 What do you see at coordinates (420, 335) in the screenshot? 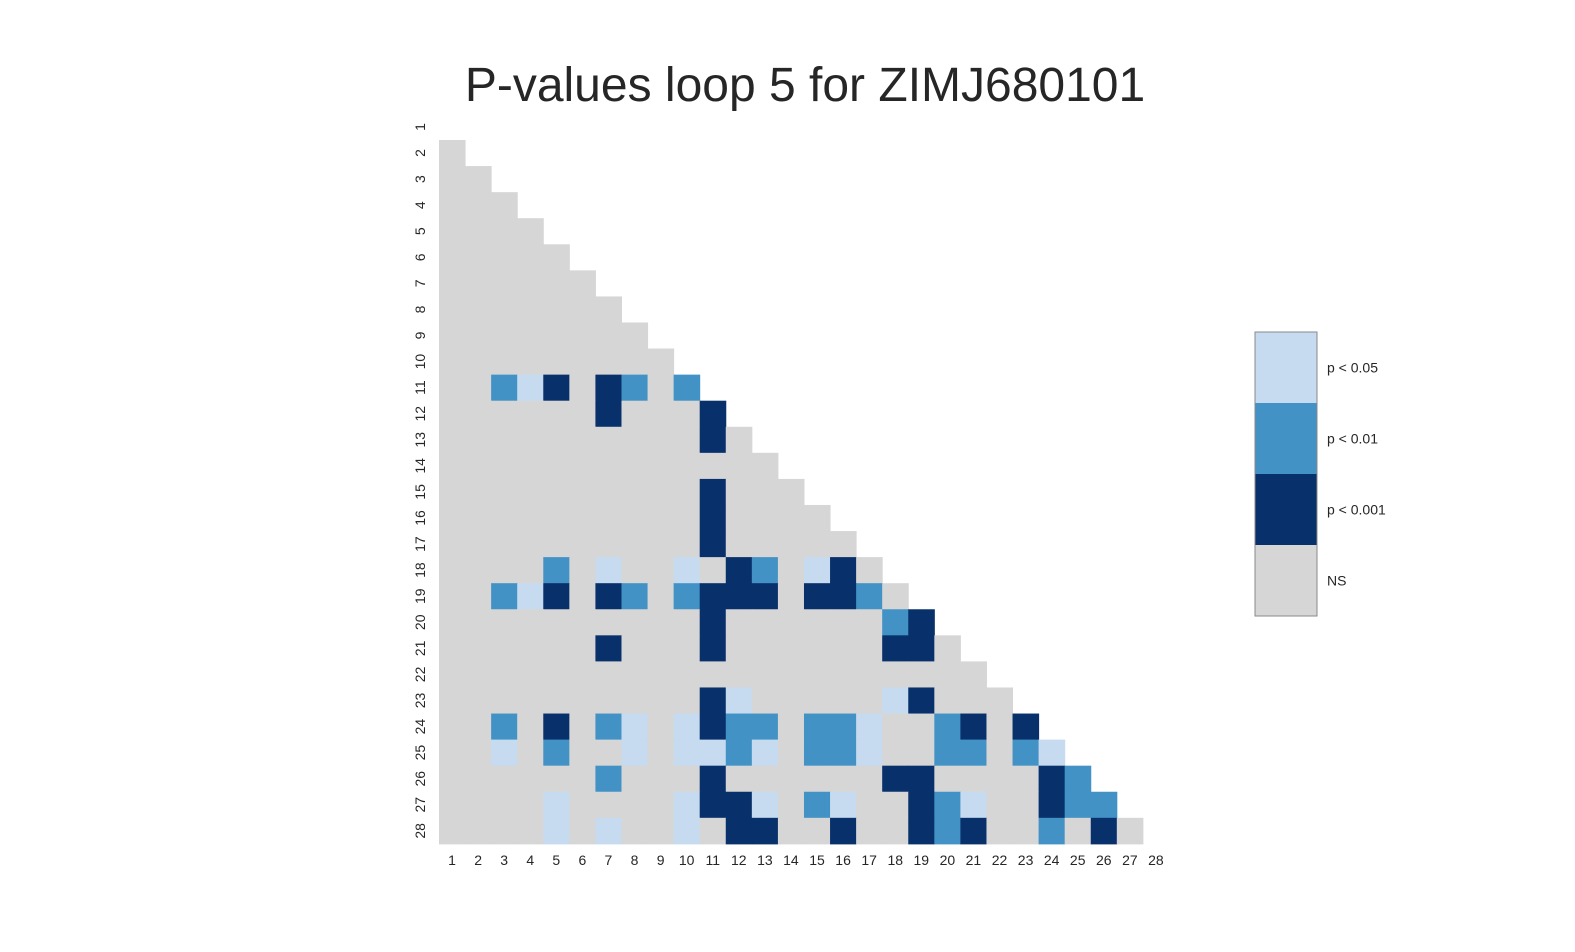
I see `y-tick-label: 9` at bounding box center [420, 335].